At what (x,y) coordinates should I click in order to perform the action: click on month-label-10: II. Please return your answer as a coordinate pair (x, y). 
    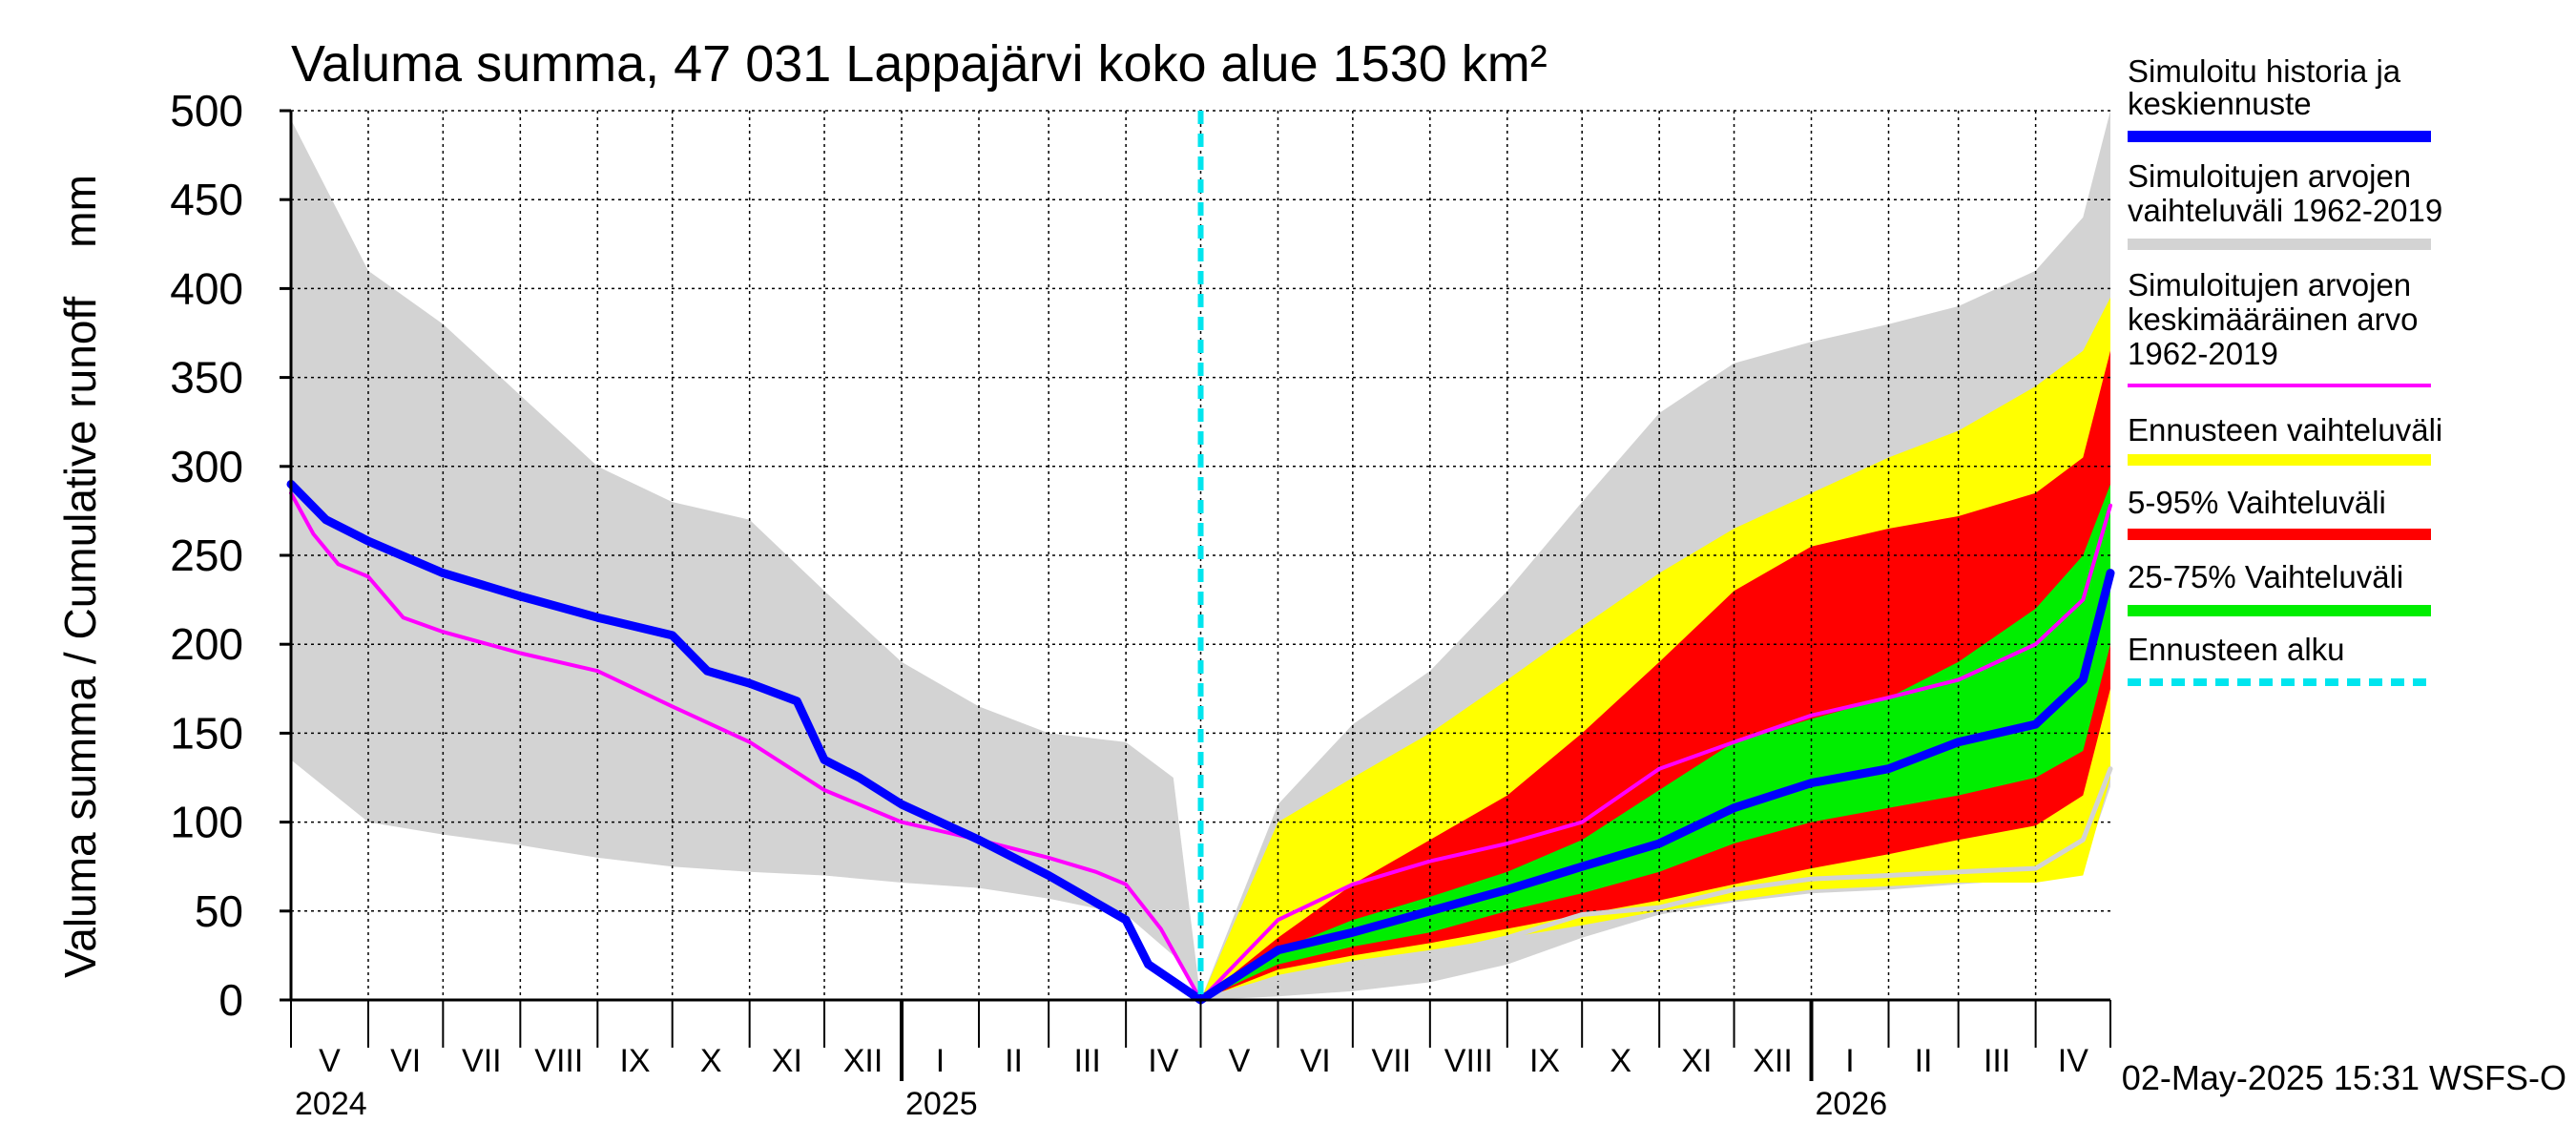
    Looking at the image, I should click on (1014, 1061).